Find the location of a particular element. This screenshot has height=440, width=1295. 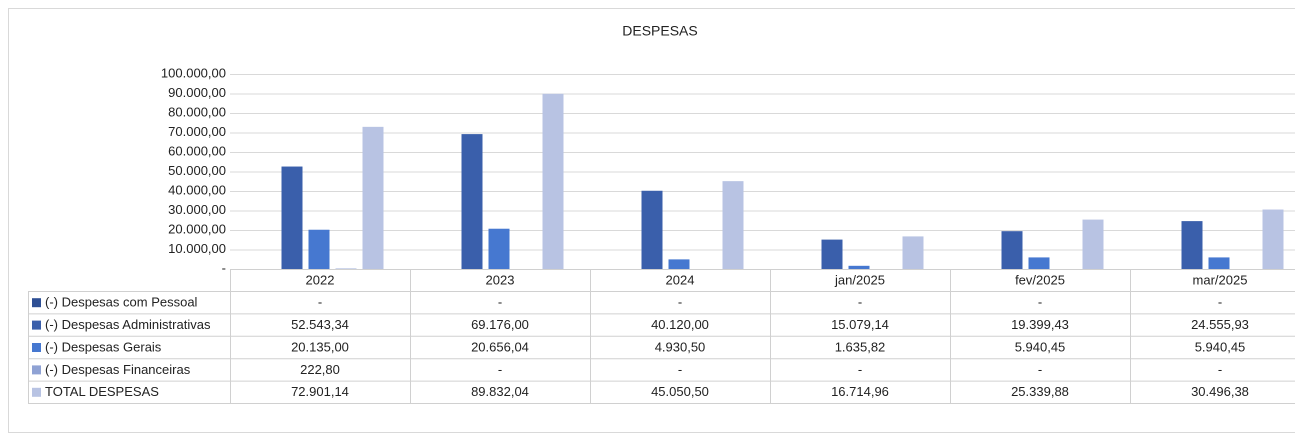

y-tick-label: 10.000,00 is located at coordinates (197, 248).